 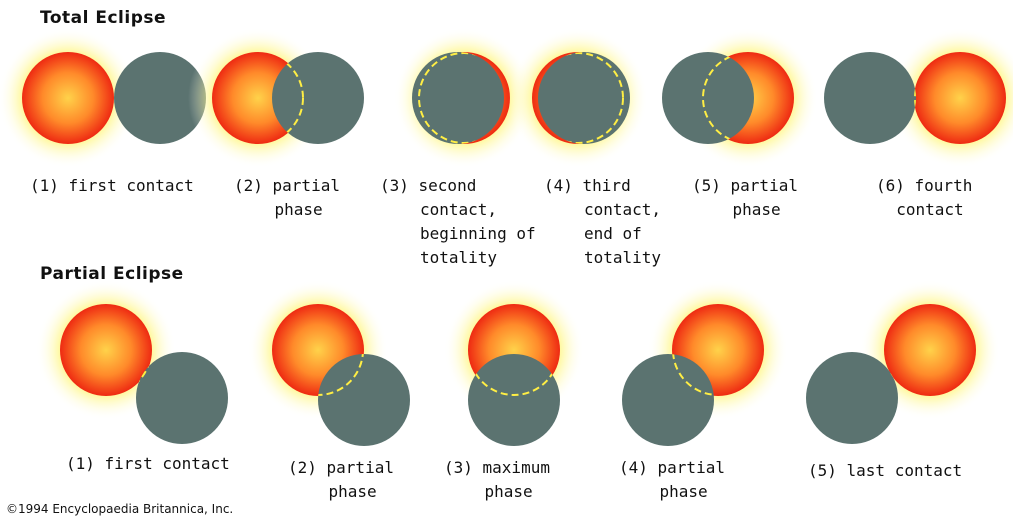 What do you see at coordinates (602, 221) in the screenshot?
I see `total-caption-4: (4) third contact, end of totality` at bounding box center [602, 221].